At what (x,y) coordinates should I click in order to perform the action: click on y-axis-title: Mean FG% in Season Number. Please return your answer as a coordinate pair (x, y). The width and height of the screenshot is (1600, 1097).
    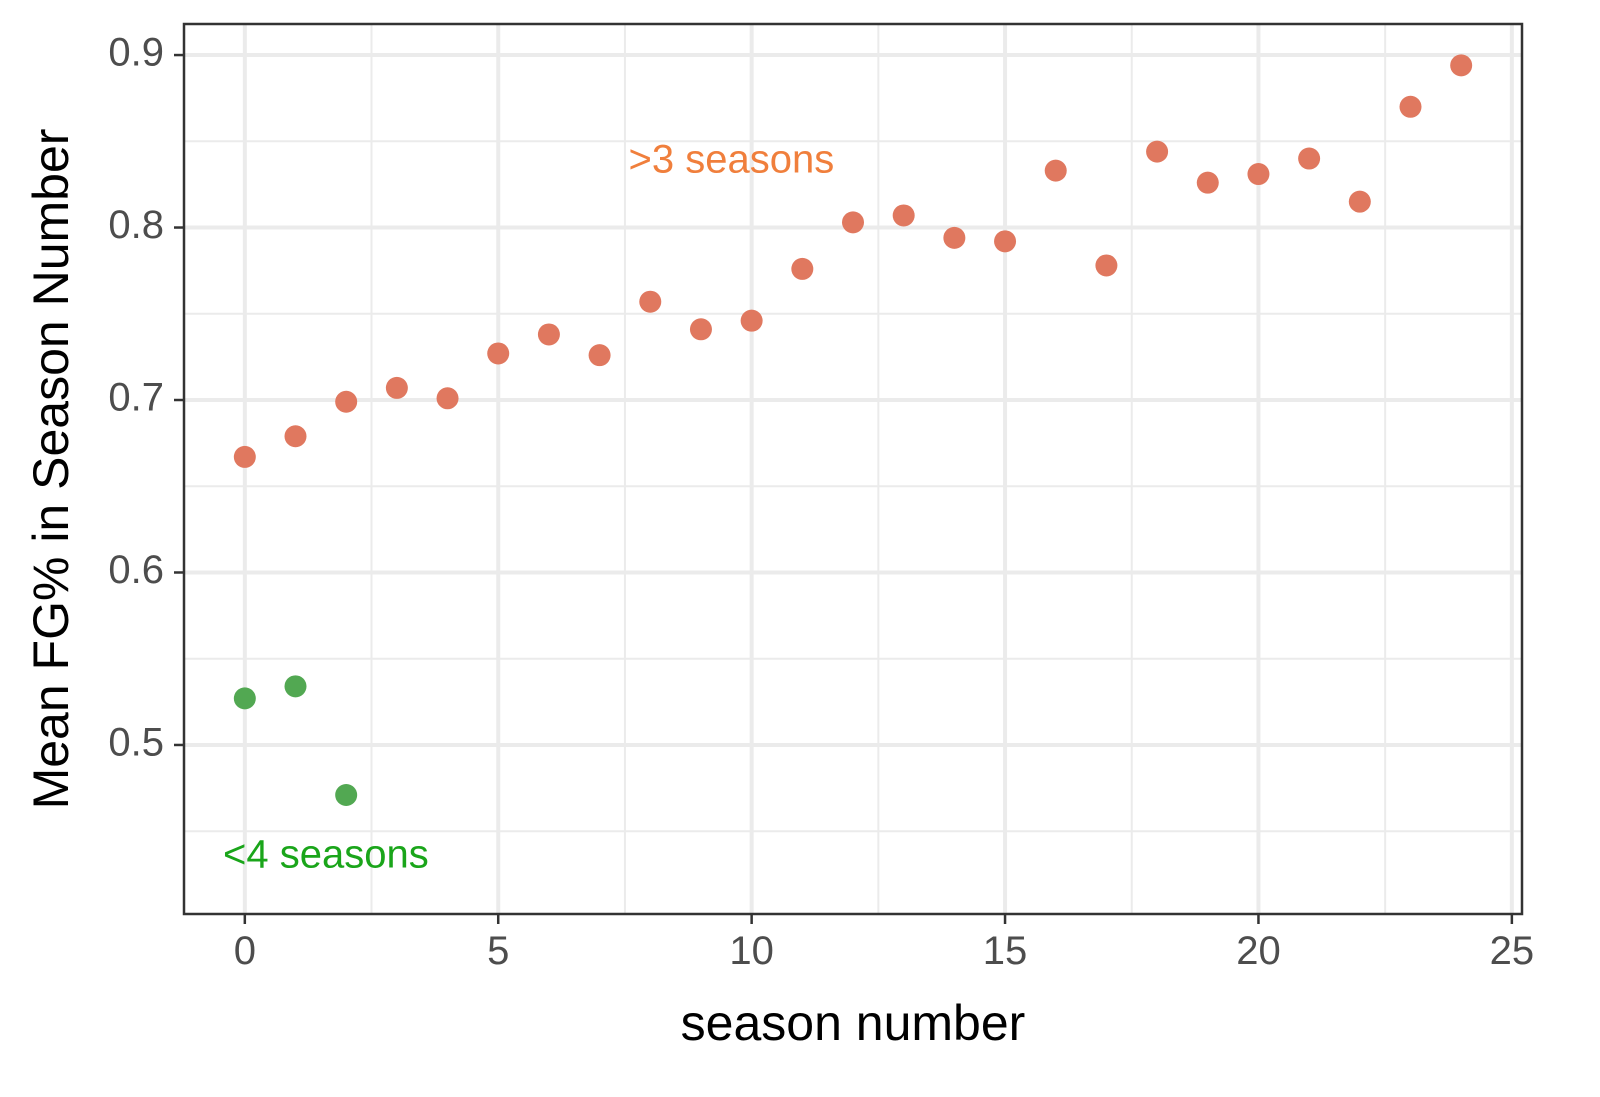
    Looking at the image, I should click on (51, 469).